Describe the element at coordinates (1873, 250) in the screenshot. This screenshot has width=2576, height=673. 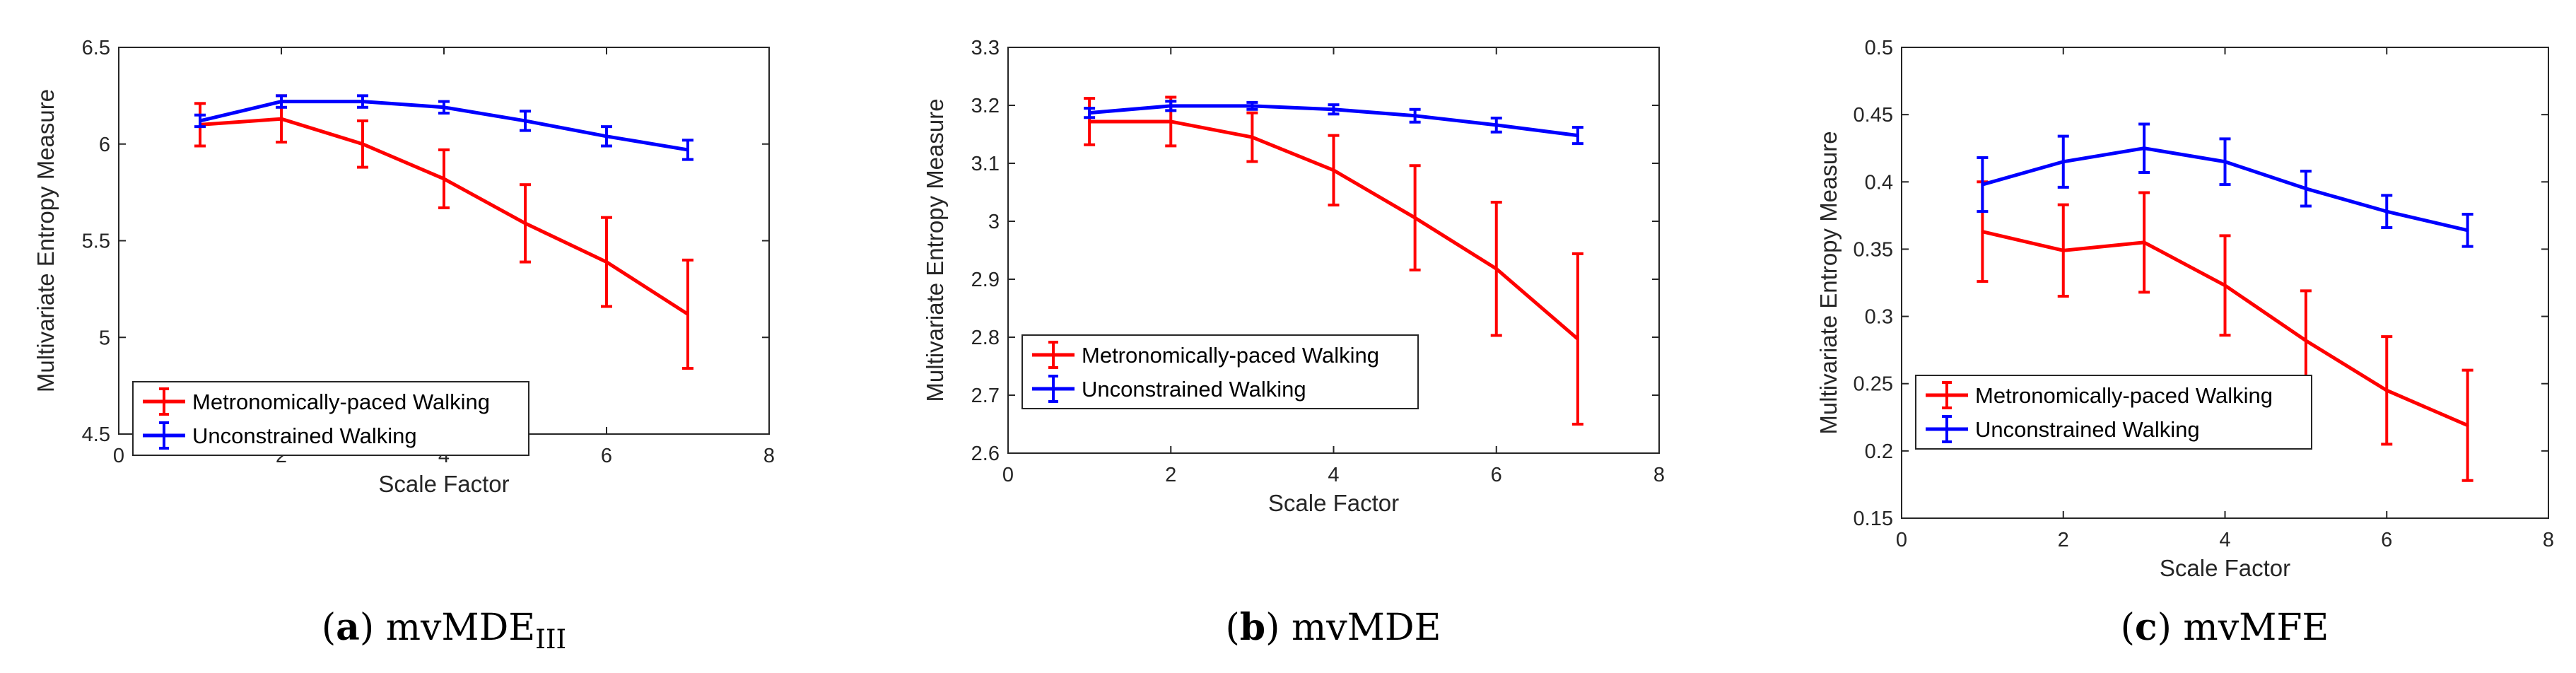
I see `y-tick-label: 0.35` at that location.